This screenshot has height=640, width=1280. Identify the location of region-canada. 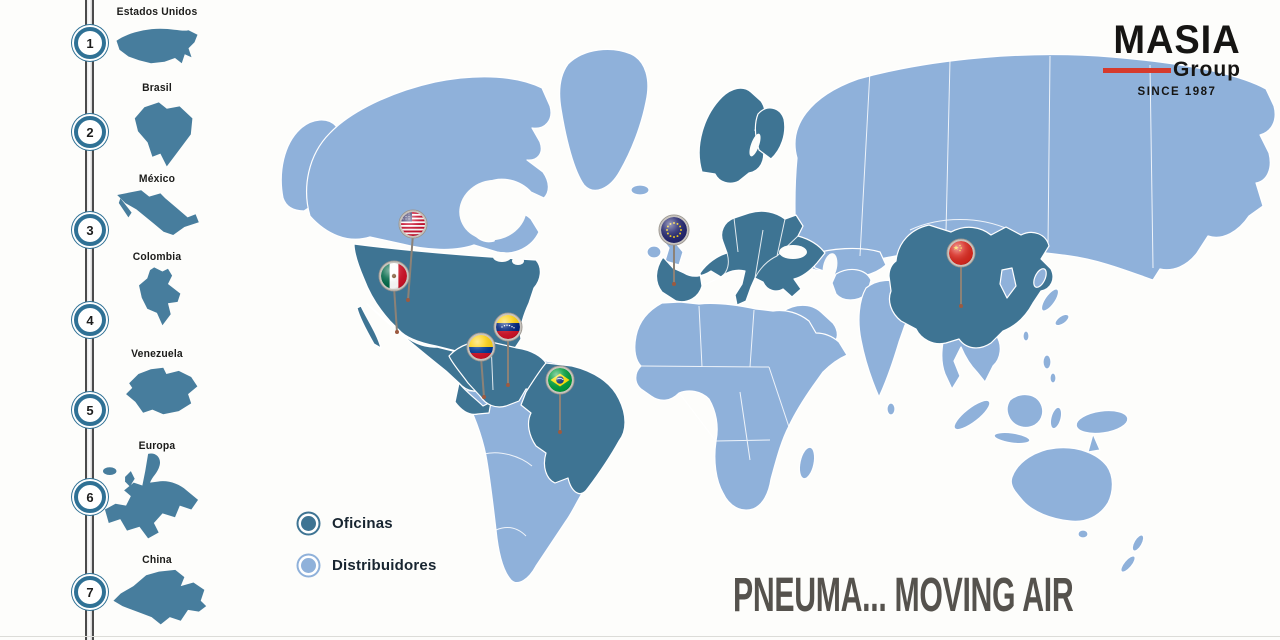
(429, 165).